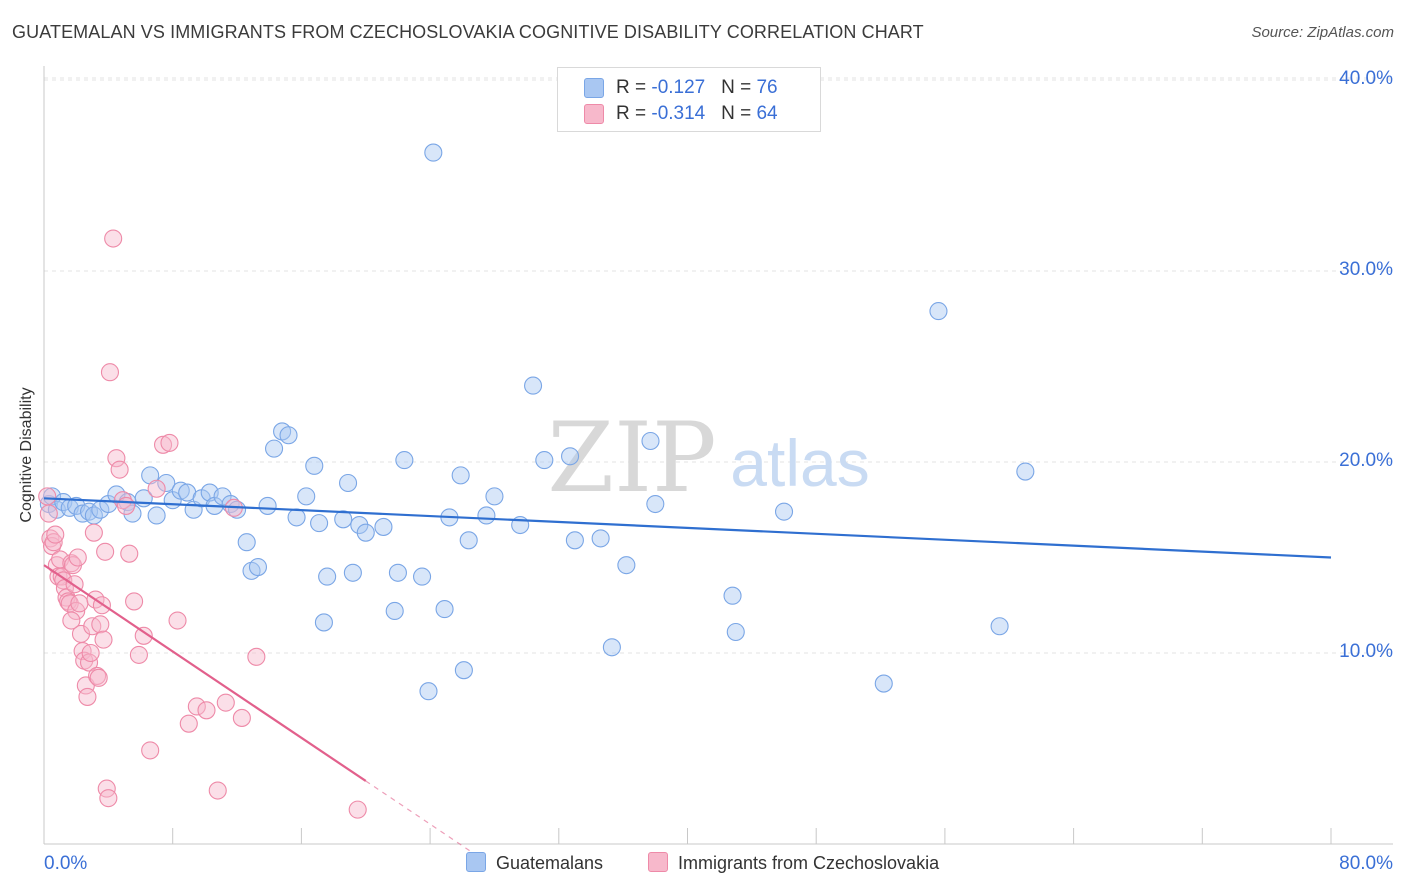 The image size is (1406, 892). What do you see at coordinates (418, 816) in the screenshot?
I see `trend-line-czechoslovakia-extension` at bounding box center [418, 816].